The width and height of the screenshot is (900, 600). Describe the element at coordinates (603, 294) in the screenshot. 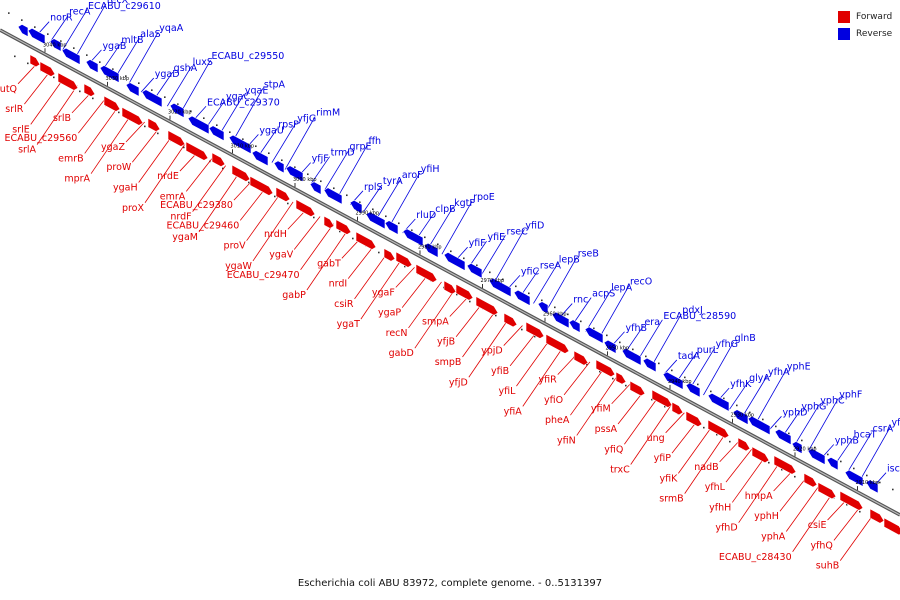

I see `reverse-gene-label: acpS` at that location.